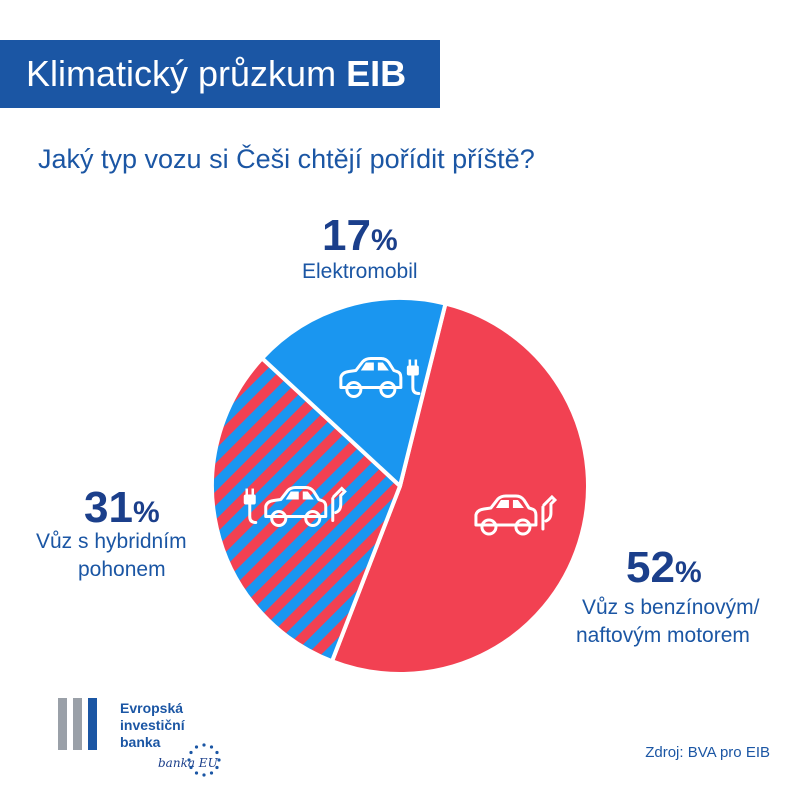 The height and width of the screenshot is (800, 800). What do you see at coordinates (671, 607) in the screenshot?
I see `fuel-label-line1: Vůz s benzínovým/` at bounding box center [671, 607].